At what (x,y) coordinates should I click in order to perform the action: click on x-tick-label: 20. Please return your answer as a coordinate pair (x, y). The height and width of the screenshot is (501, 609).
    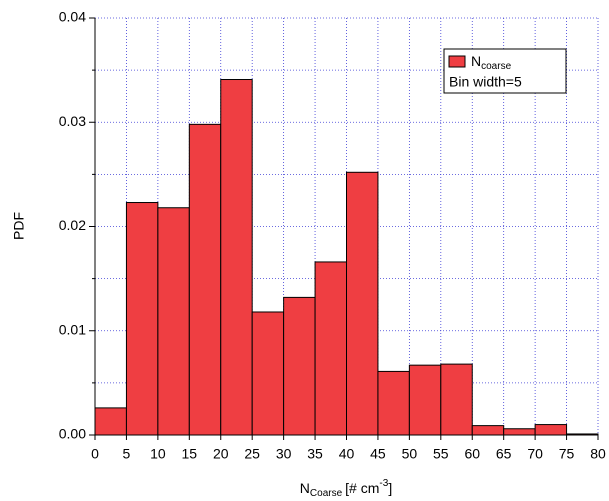
    Looking at the image, I should click on (221, 454).